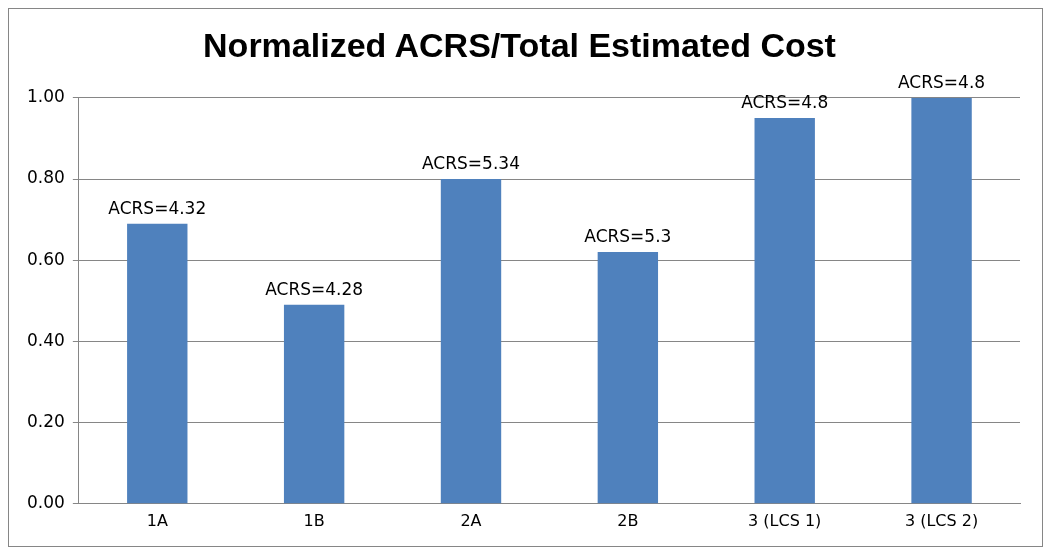 The height and width of the screenshot is (555, 1051). I want to click on y-tick-label: 1.00, so click(45, 96).